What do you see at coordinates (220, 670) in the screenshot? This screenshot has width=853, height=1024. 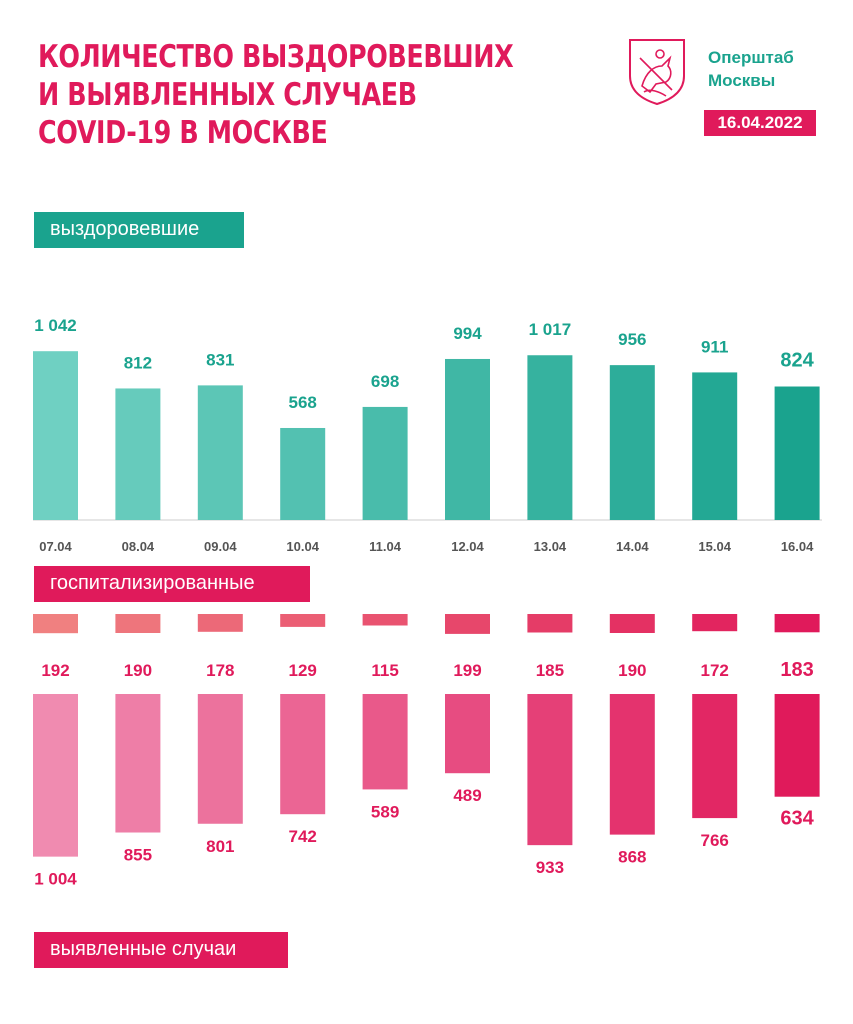 I see `hospitalized-value-09.04: 178` at bounding box center [220, 670].